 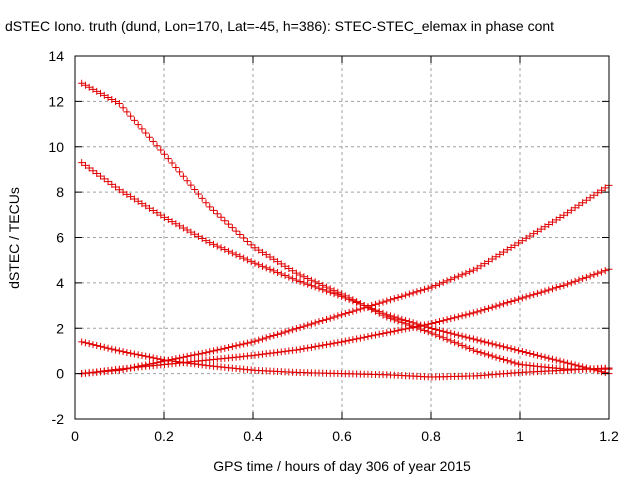 I want to click on x-tick-label: 0.4, so click(x=253, y=436).